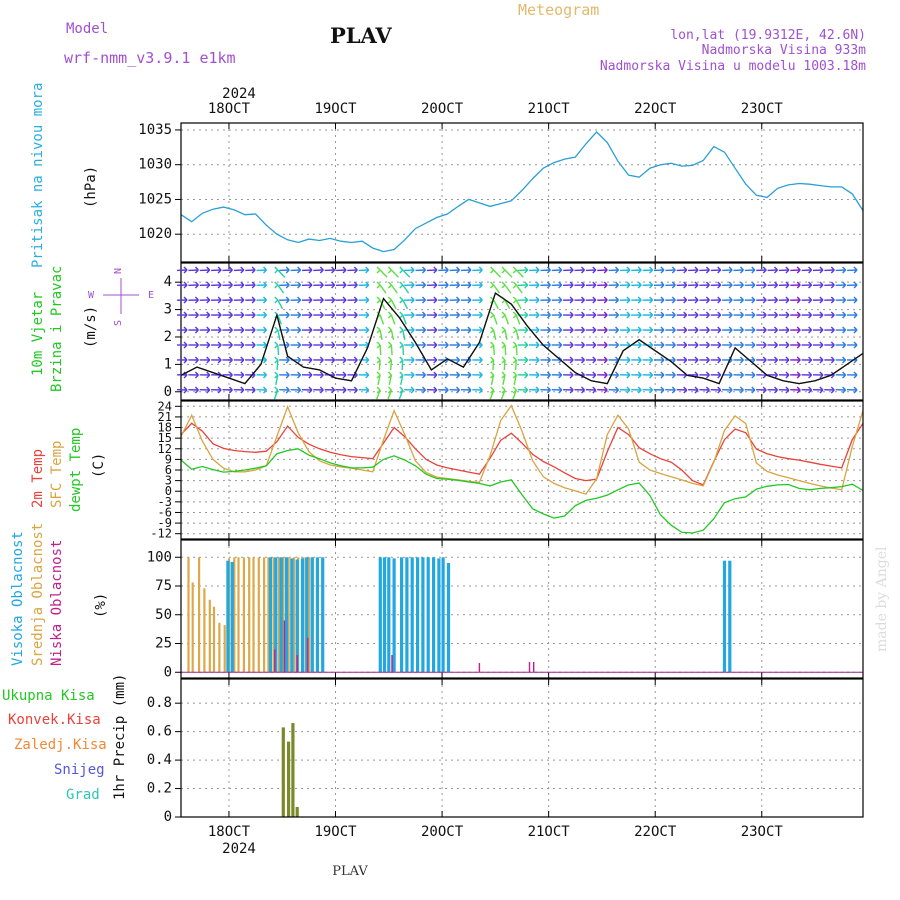 The width and height of the screenshot is (900, 900). What do you see at coordinates (165, 428) in the screenshot?
I see `y-tick-label: 18` at bounding box center [165, 428].